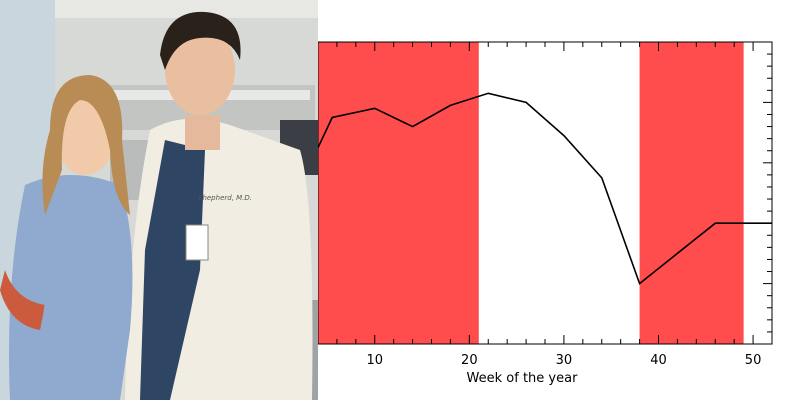  Describe the element at coordinates (197, 242) in the screenshot. I see `id-badge` at that location.